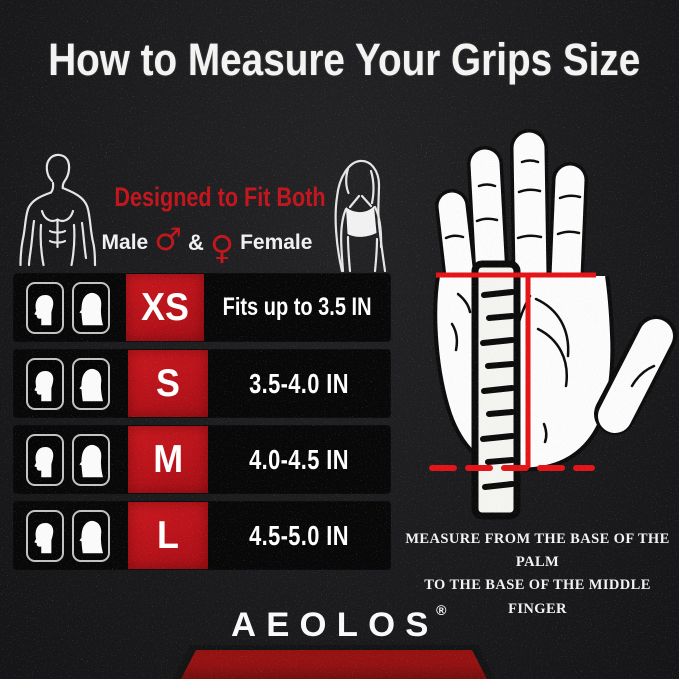 The height and width of the screenshot is (679, 679). I want to click on fit-heading: Designed to Fit Both, so click(207, 197).